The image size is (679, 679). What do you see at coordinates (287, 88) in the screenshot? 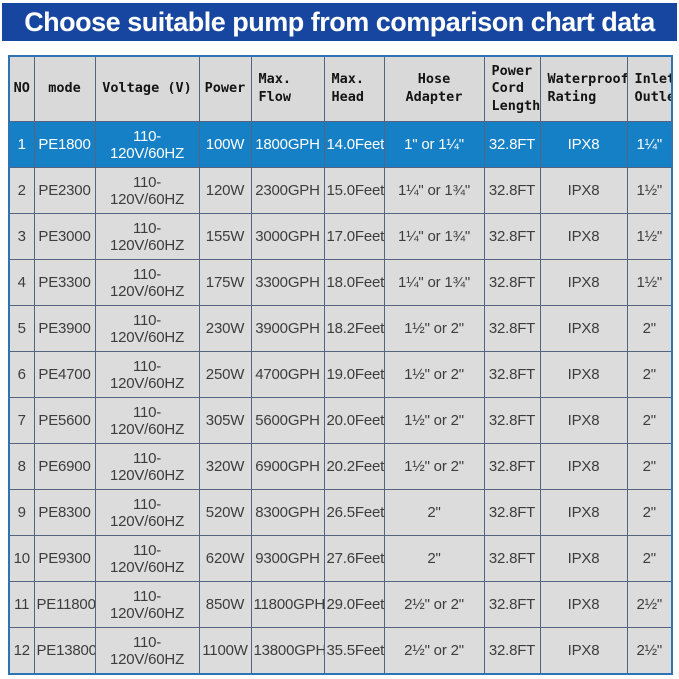
I see `column-header: Max. Flow` at bounding box center [287, 88].